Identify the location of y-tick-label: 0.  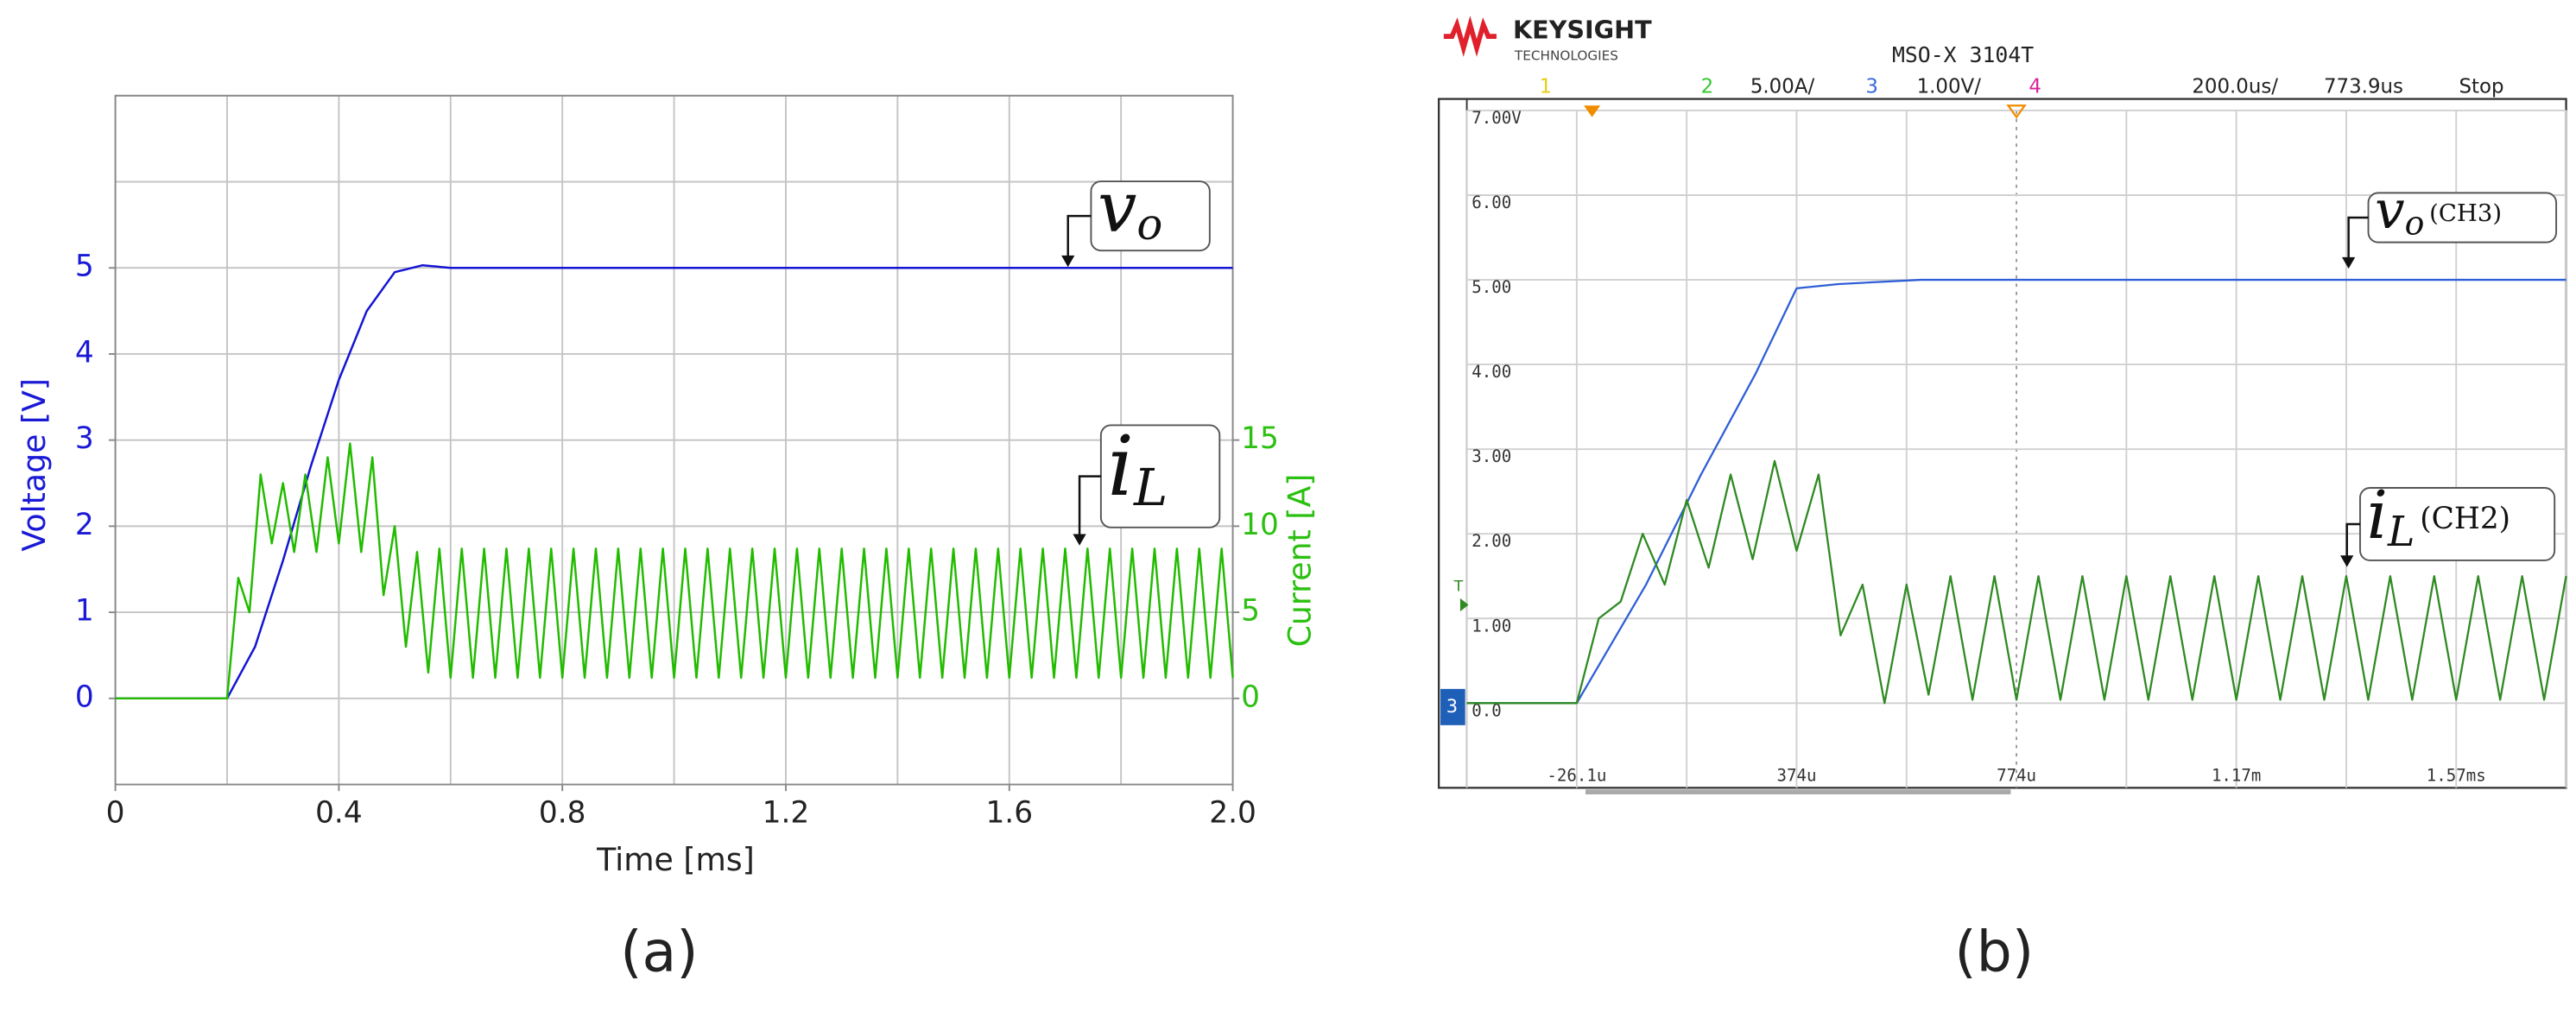
(84, 697).